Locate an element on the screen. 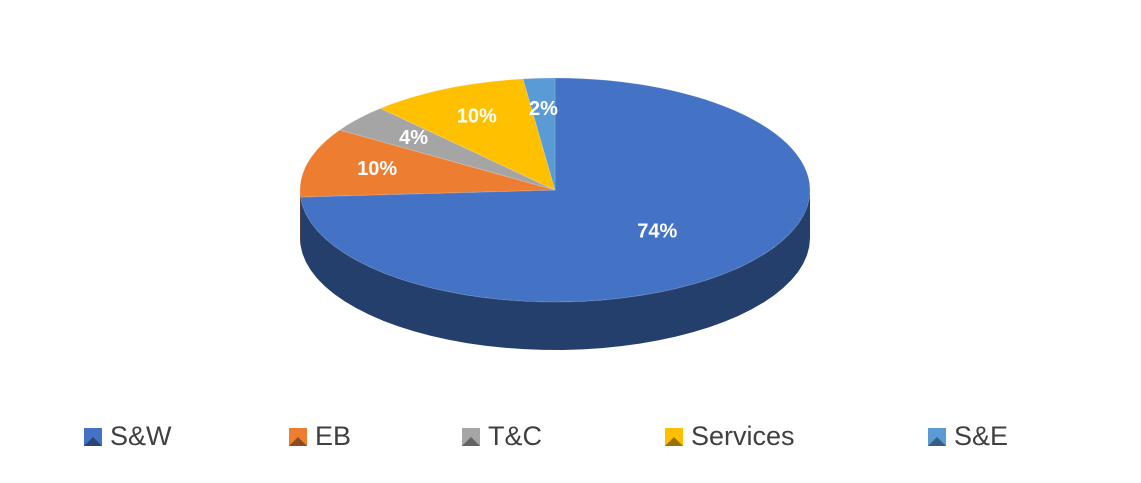 This screenshot has height=483, width=1141. data-label: 74% is located at coordinates (657, 231).